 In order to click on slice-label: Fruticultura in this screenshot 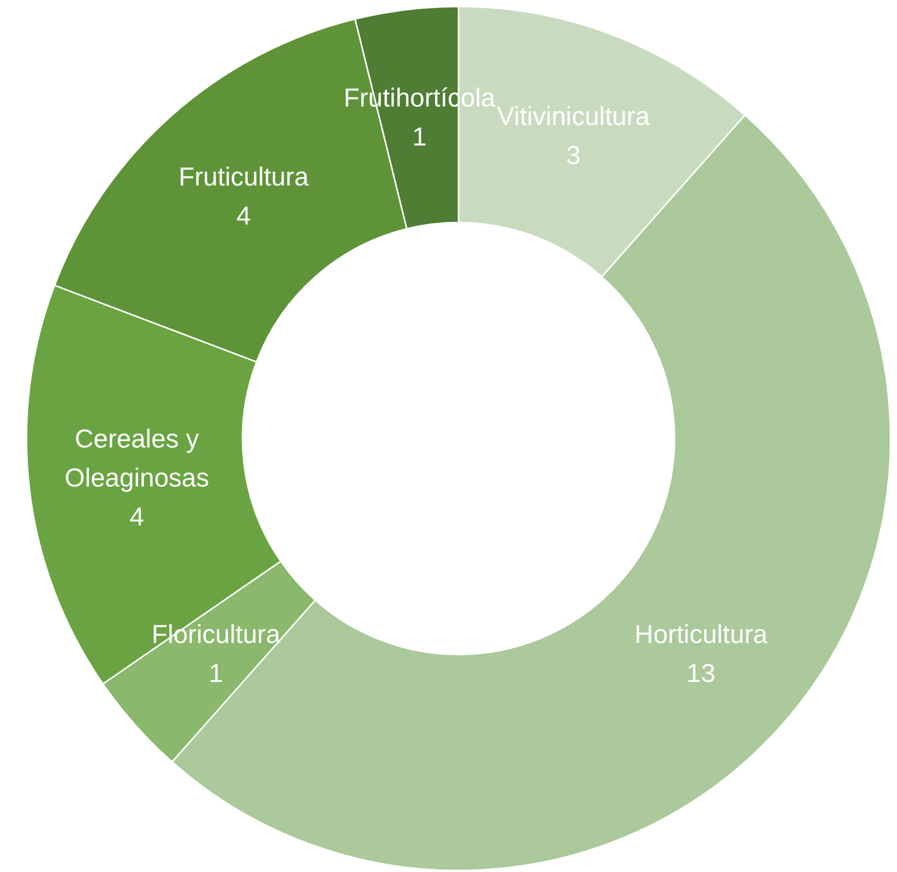, I will do `click(244, 176)`.